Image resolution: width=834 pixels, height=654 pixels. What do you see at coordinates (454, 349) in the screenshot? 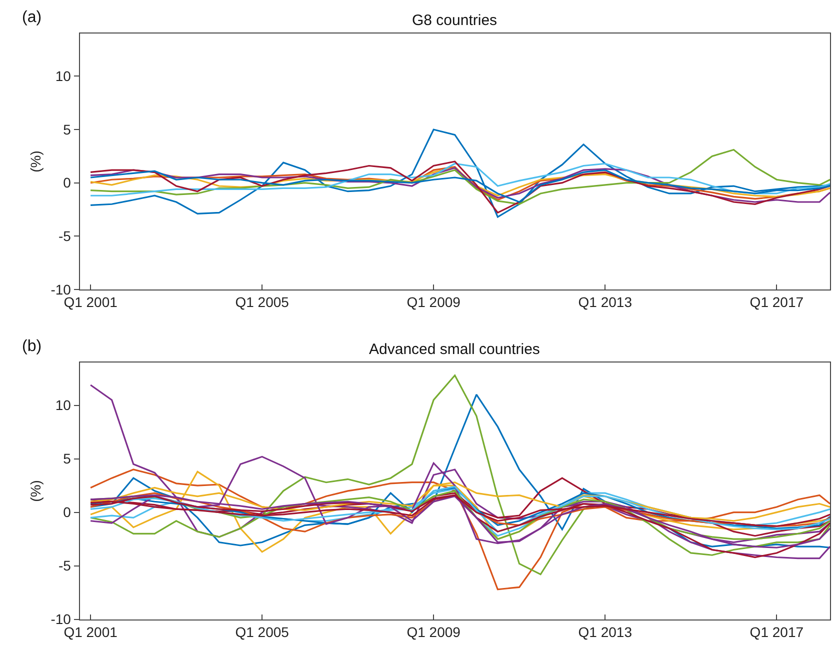
I see `chart-title: Advanced small countries` at bounding box center [454, 349].